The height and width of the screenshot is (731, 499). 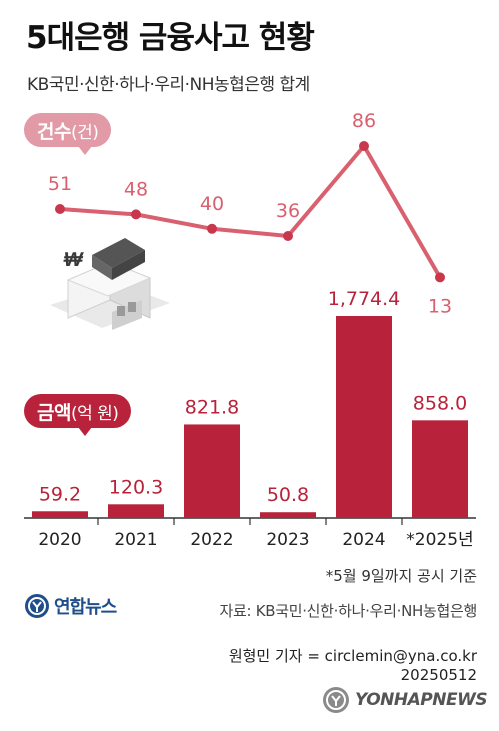 What do you see at coordinates (288, 495) in the screenshot?
I see `amount-value-label: 50.8` at bounding box center [288, 495].